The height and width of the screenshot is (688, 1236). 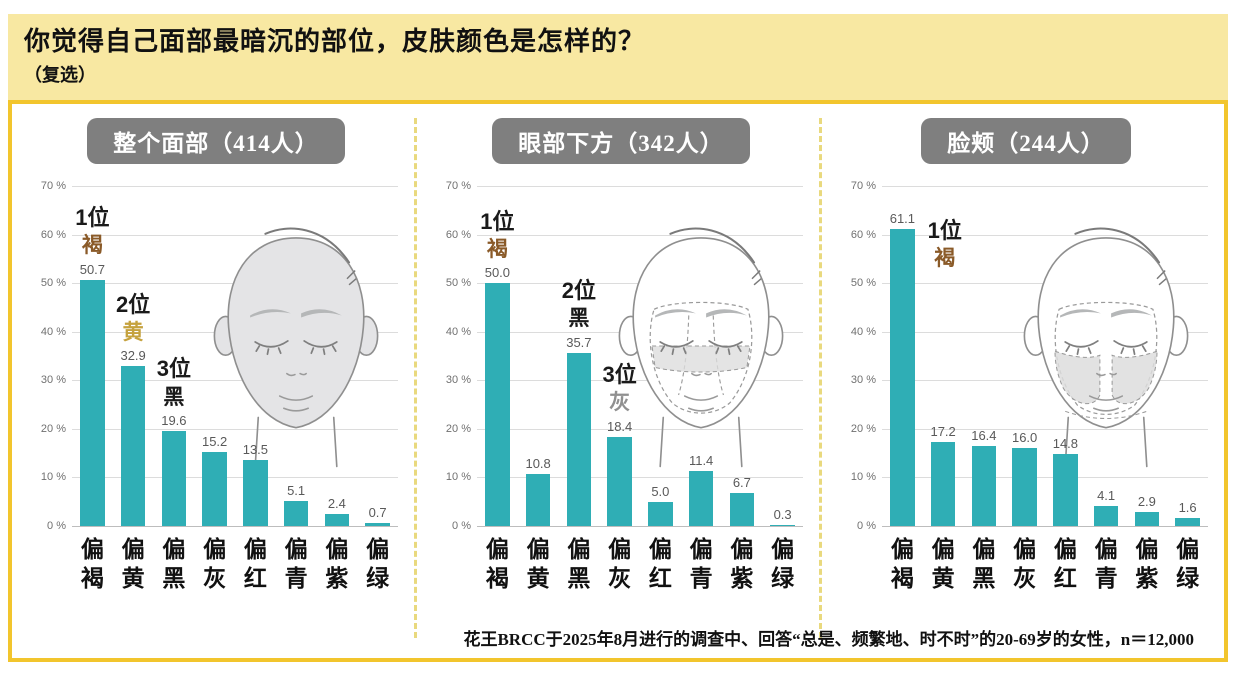 What do you see at coordinates (538, 356) in the screenshot?
I see `bar-column: 10.8` at bounding box center [538, 356].